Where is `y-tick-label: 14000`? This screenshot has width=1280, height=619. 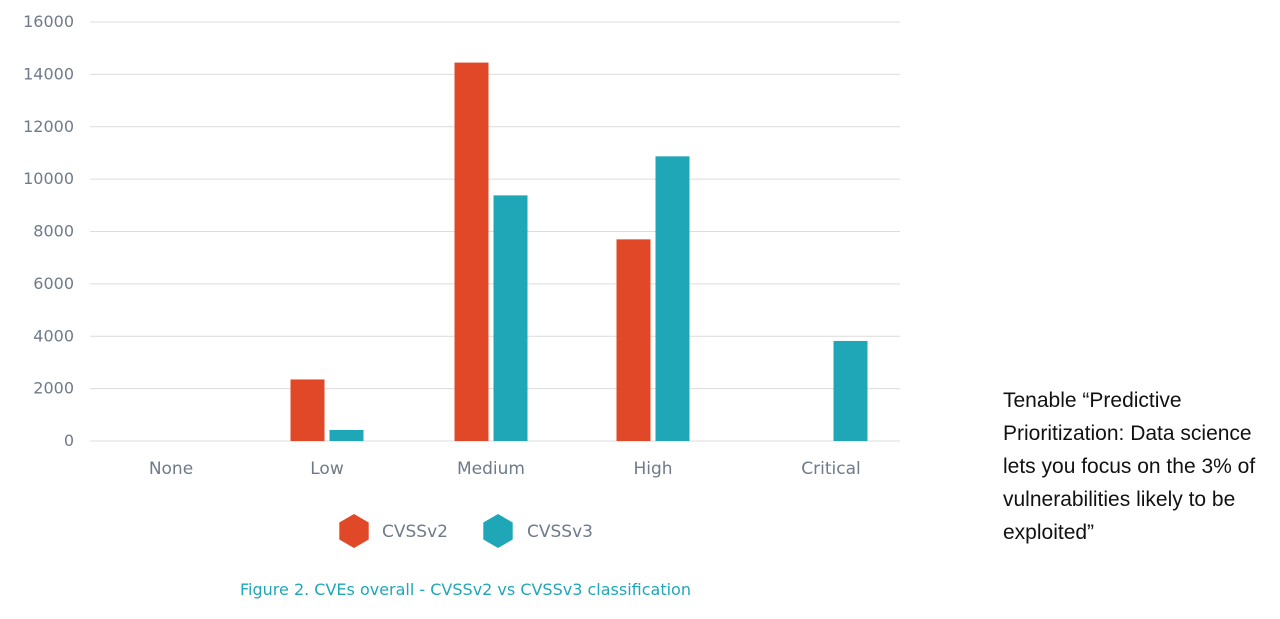
y-tick-label: 14000 is located at coordinates (48, 73).